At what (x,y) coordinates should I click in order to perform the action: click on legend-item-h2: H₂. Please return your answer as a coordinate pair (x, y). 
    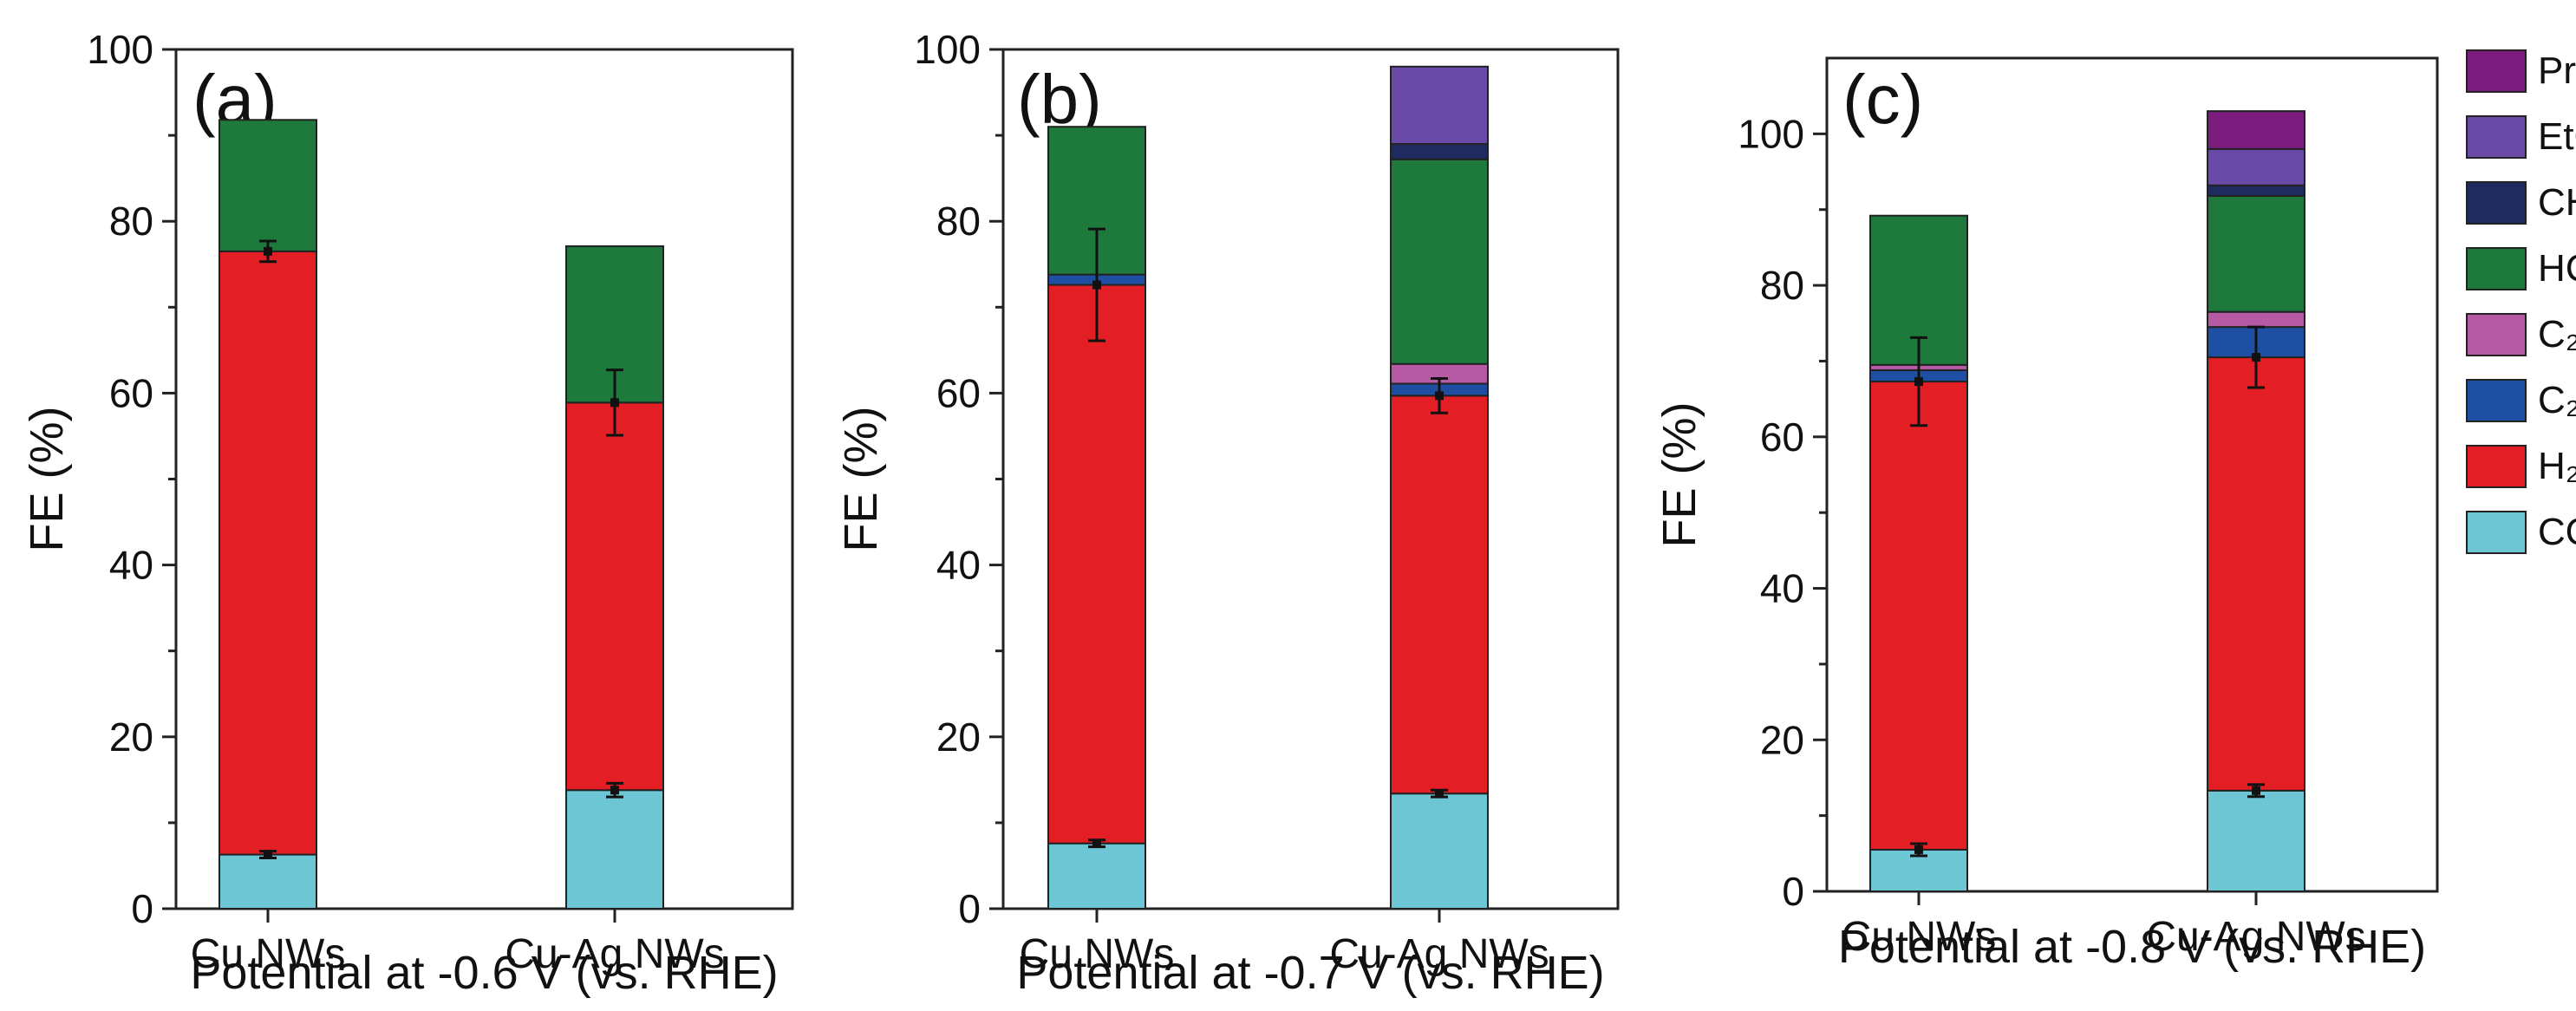
    Looking at the image, I should click on (2521, 466).